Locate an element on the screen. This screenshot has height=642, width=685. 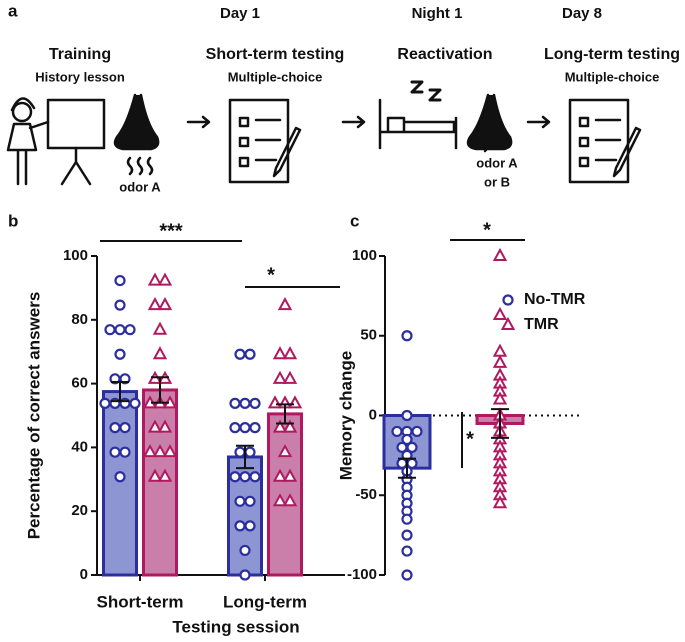
y-tick-label: 80 is located at coordinates (79, 319).